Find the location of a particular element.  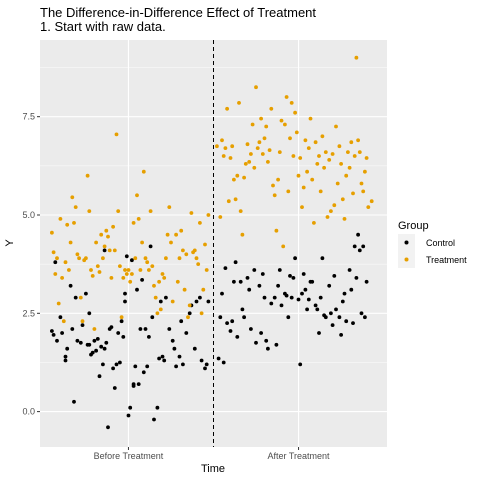

chart-subtitle: 1. Start with raw data. is located at coordinates (103, 26).